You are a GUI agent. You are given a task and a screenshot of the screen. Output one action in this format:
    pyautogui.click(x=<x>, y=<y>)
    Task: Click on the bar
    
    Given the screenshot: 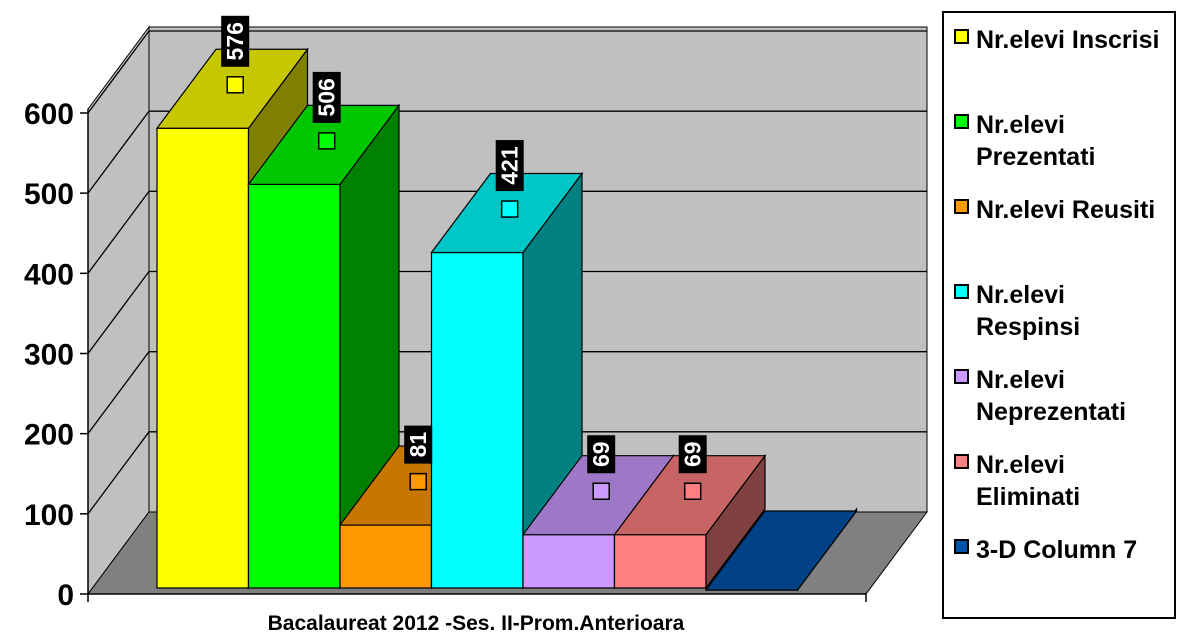 What is the action you would take?
    pyautogui.click(x=781, y=549)
    